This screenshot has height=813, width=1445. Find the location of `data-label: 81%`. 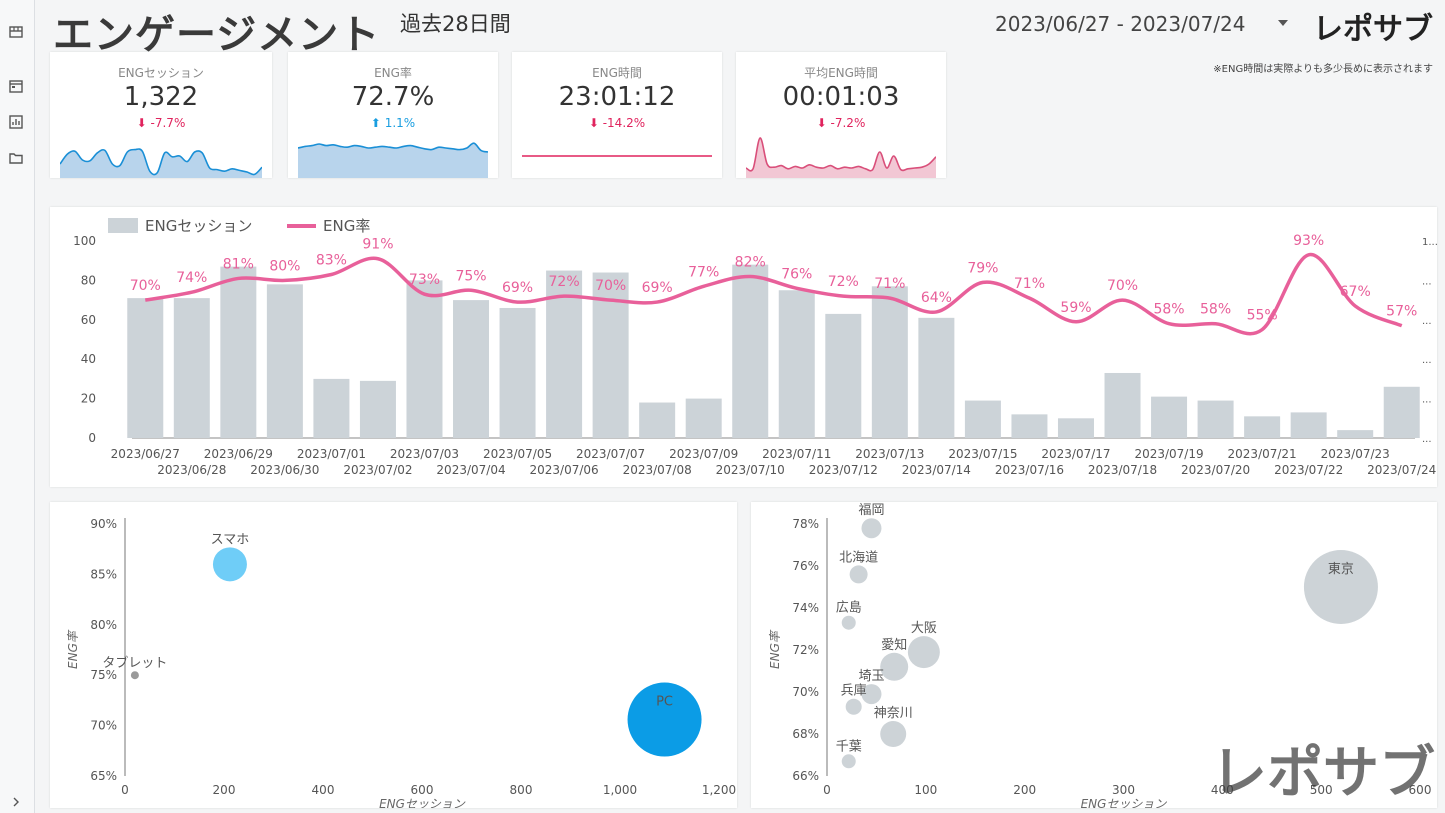

data-label: 81% is located at coordinates (238, 264).